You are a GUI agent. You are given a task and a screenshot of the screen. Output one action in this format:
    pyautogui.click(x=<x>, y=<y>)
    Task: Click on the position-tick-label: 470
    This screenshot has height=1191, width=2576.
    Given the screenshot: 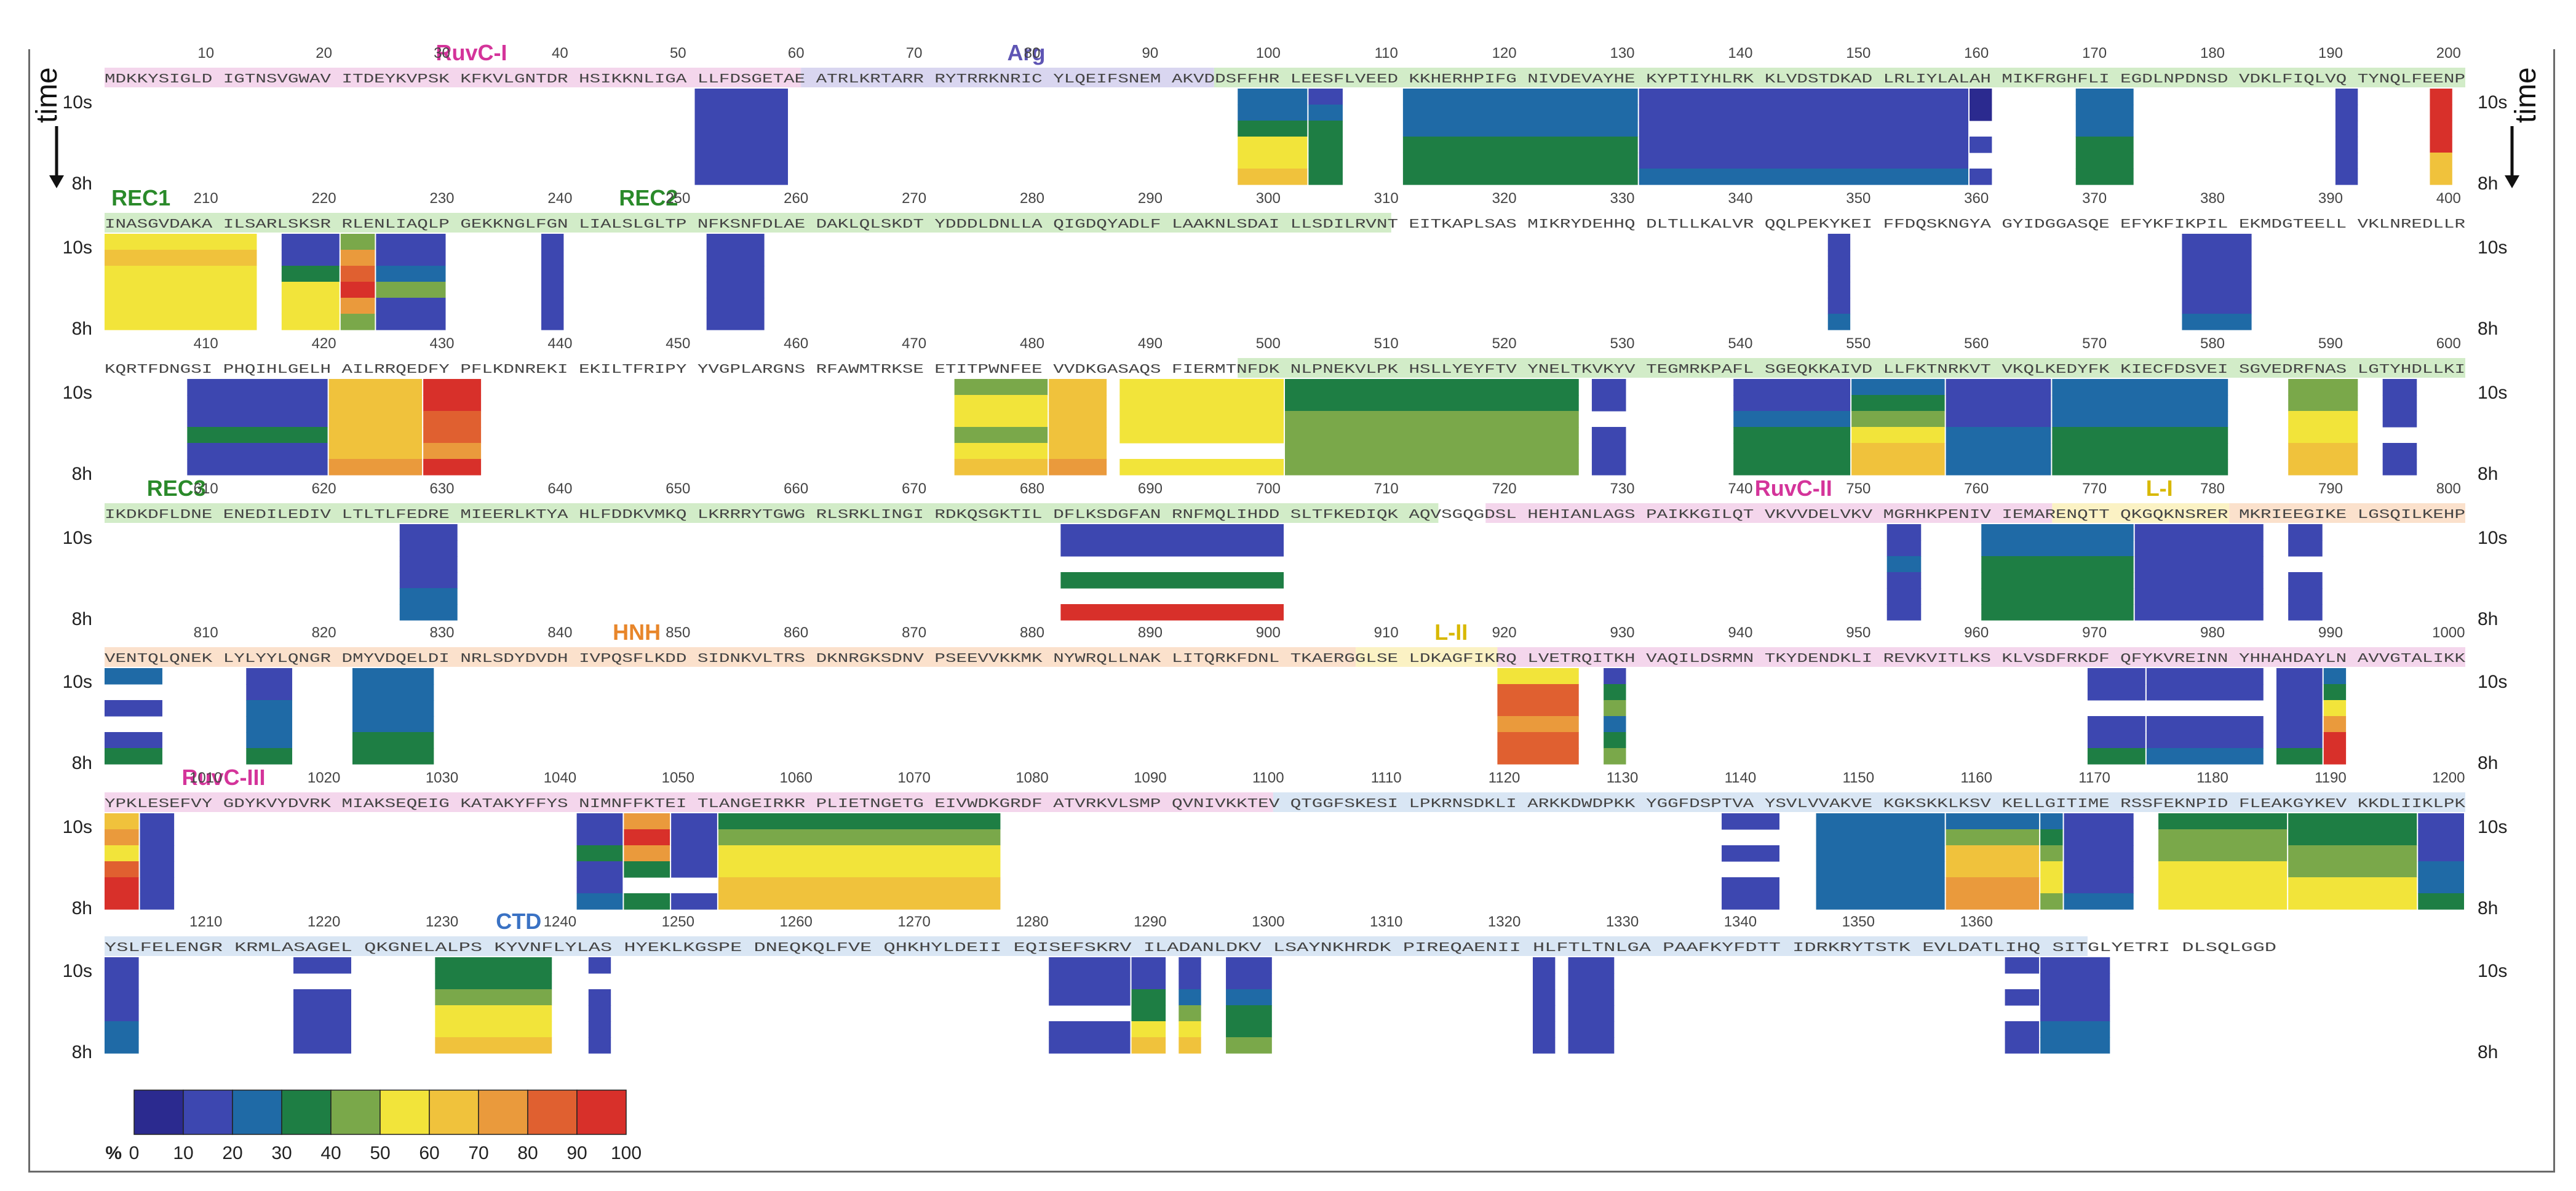 What is the action you would take?
    pyautogui.click(x=914, y=343)
    